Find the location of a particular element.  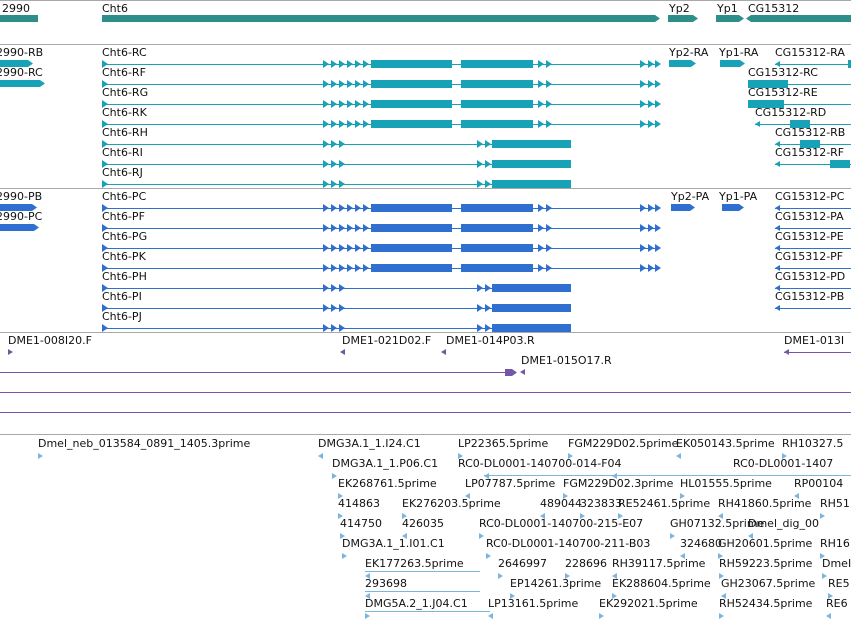

protein-label: CG15312-PF is located at coordinates (809, 256).